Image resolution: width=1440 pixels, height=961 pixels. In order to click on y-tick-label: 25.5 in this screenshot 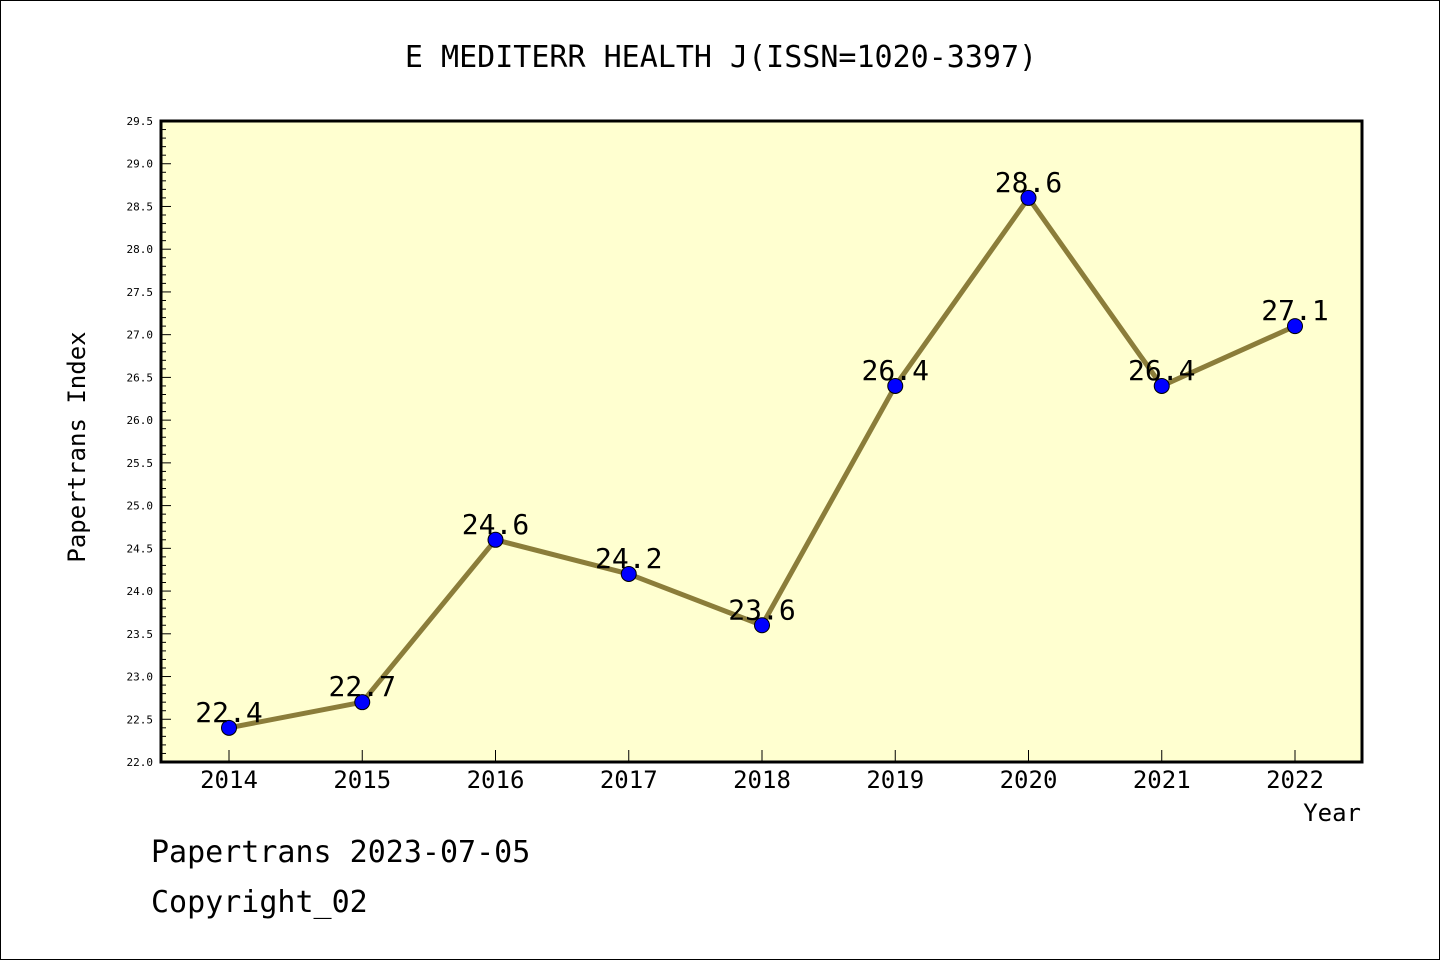, I will do `click(140, 463)`.